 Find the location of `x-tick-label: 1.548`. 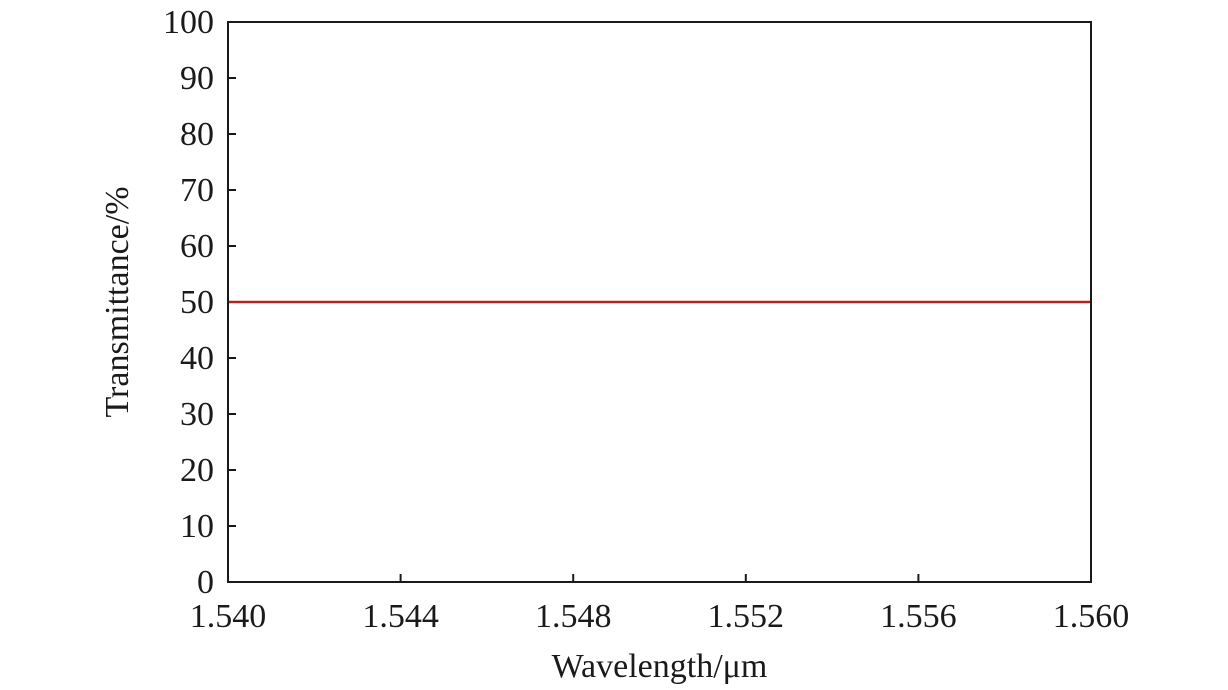

x-tick-label: 1.548 is located at coordinates (573, 616).